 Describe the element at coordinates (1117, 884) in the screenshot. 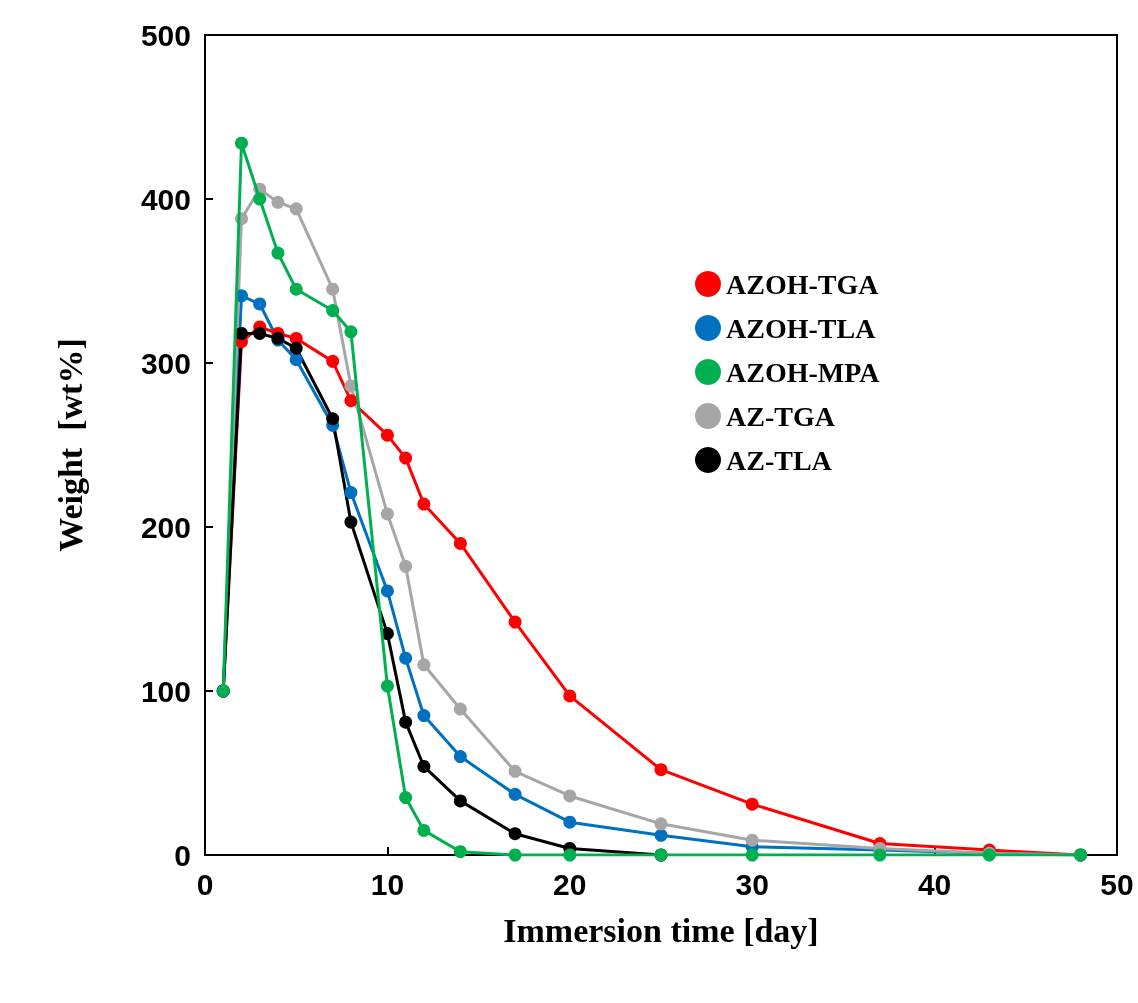

I see `x-tick-label: 50` at that location.